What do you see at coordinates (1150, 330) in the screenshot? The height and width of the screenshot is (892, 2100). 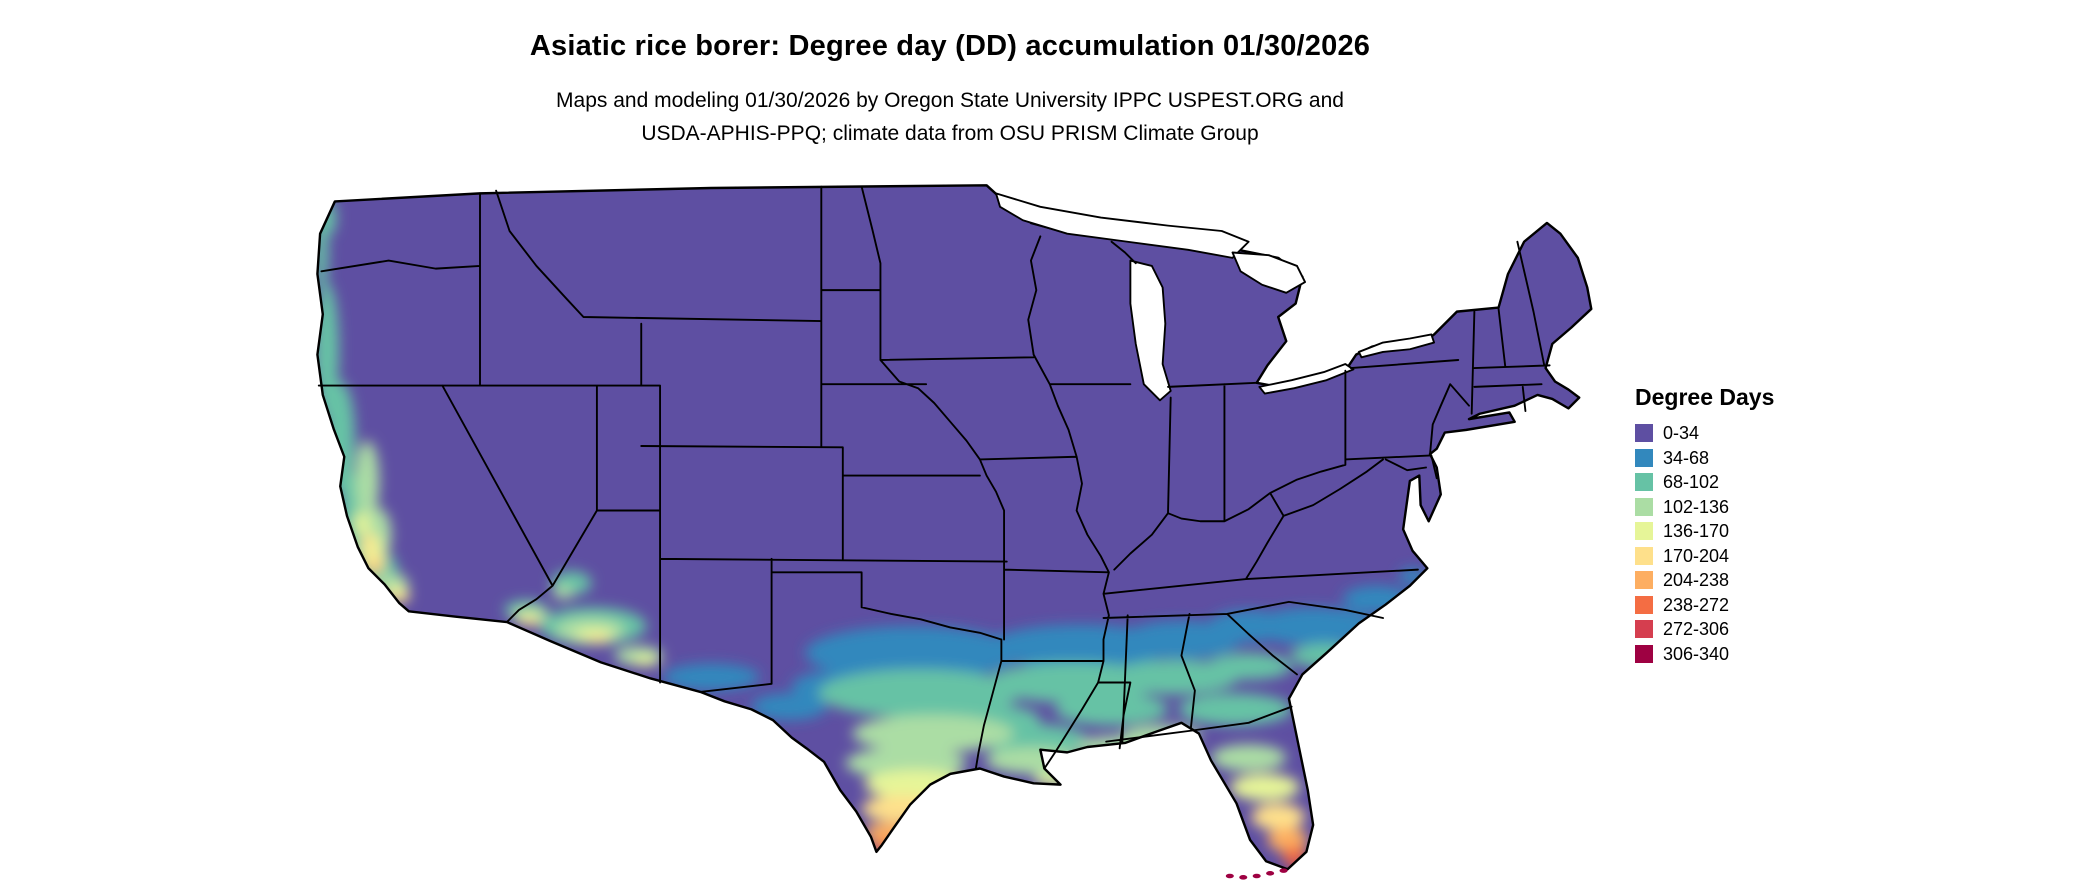 I see `lake-michigan` at bounding box center [1150, 330].